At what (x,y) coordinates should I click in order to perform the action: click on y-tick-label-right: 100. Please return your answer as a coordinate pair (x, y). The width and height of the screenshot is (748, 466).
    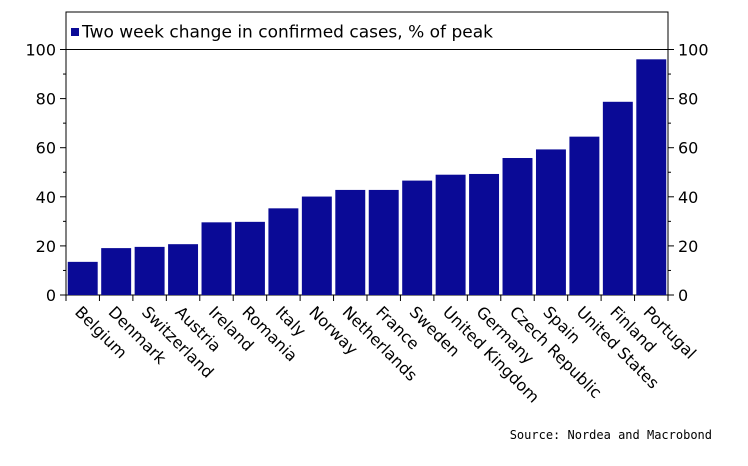
    Looking at the image, I should click on (693, 50).